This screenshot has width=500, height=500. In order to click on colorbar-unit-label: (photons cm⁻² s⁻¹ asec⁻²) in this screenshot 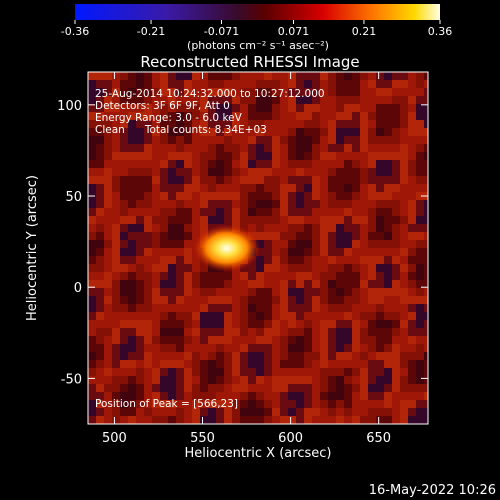, I will do `click(258, 45)`.